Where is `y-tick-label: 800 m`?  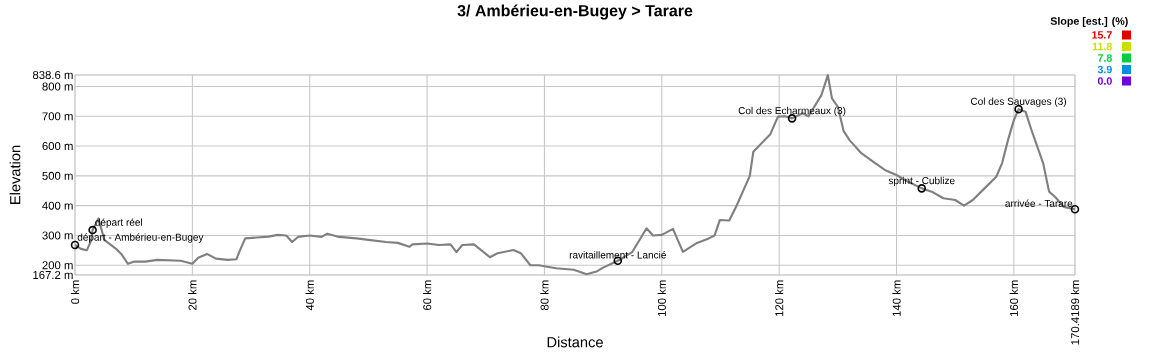
y-tick-label: 800 m is located at coordinates (57, 86).